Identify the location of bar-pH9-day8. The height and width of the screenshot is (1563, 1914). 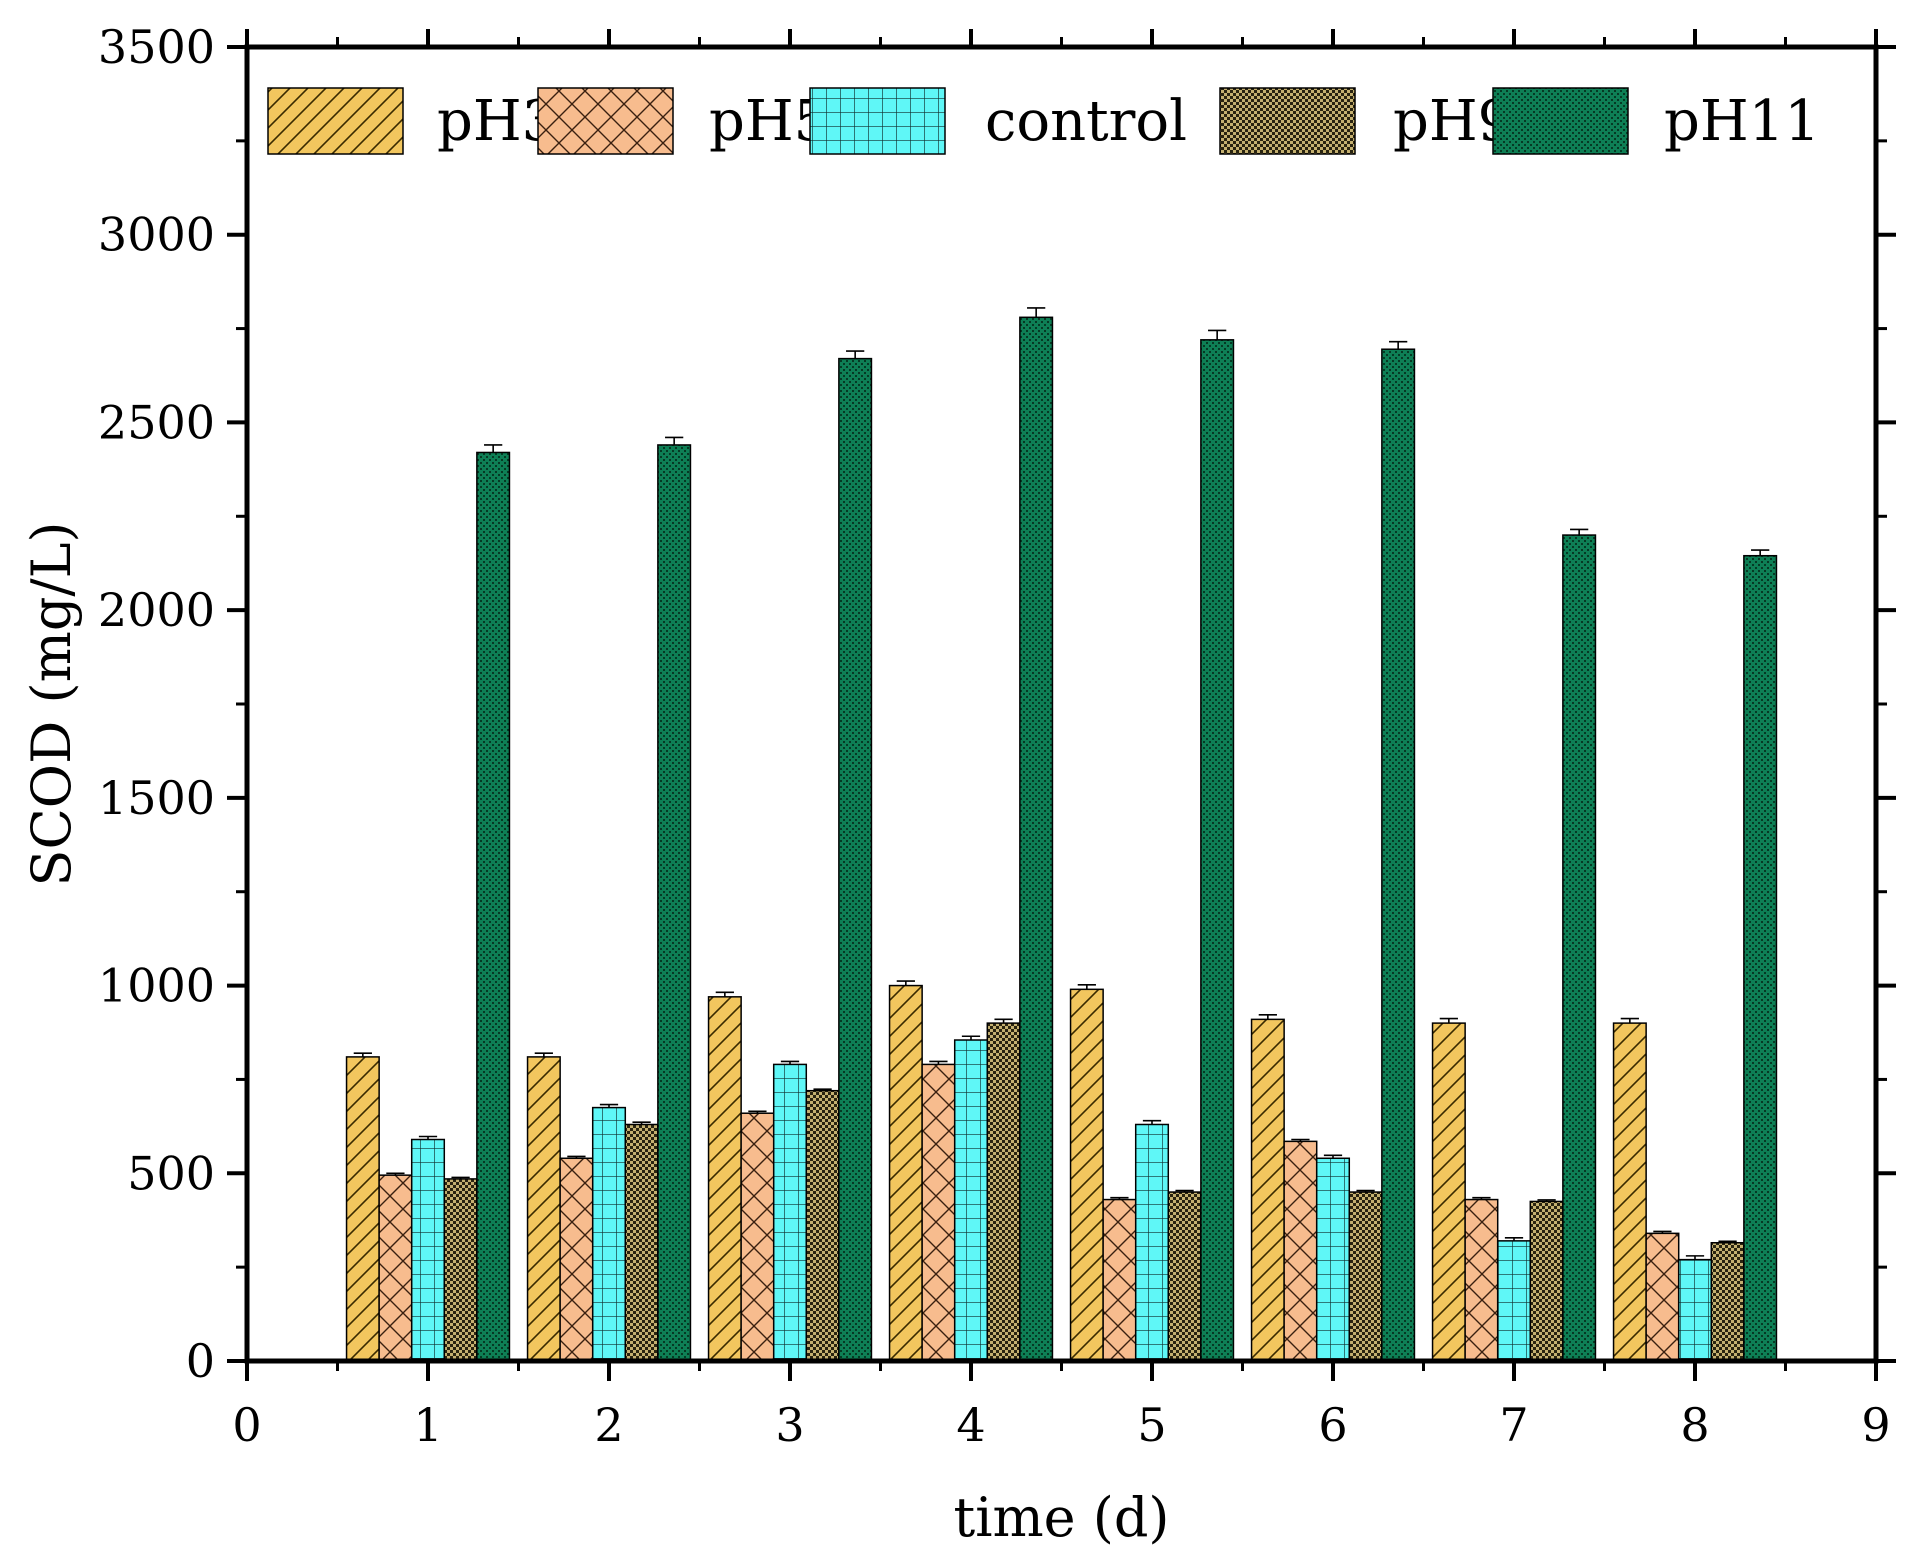
(1727, 1301).